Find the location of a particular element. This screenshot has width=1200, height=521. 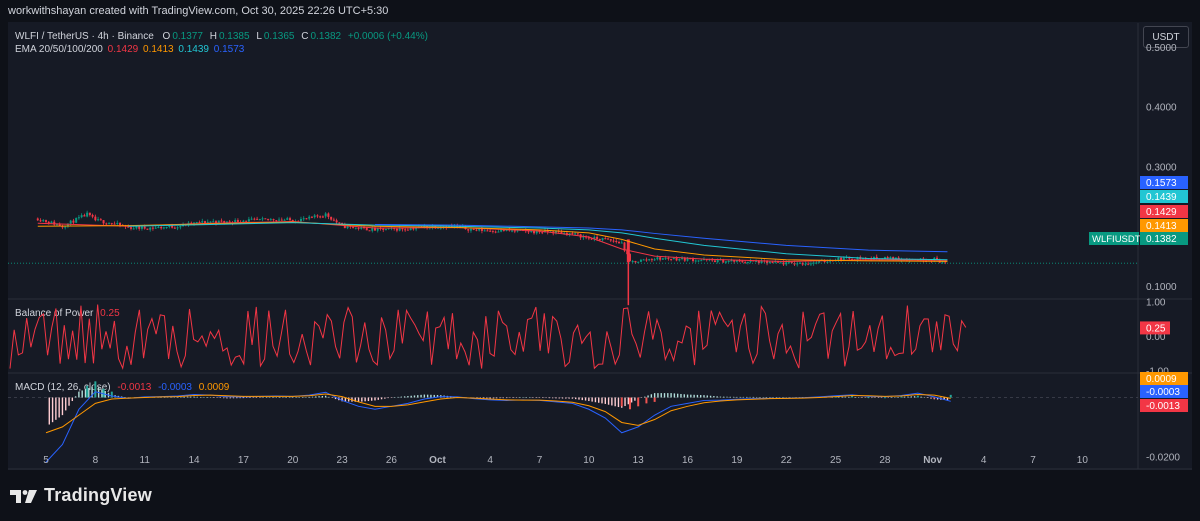

last-price-badge is located at coordinates (1164, 238).